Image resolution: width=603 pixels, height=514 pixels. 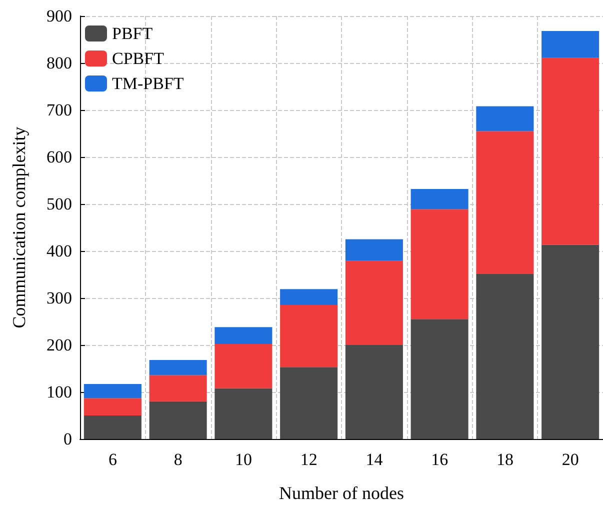 What do you see at coordinates (243, 459) in the screenshot?
I see `x-tick-label: 10` at bounding box center [243, 459].